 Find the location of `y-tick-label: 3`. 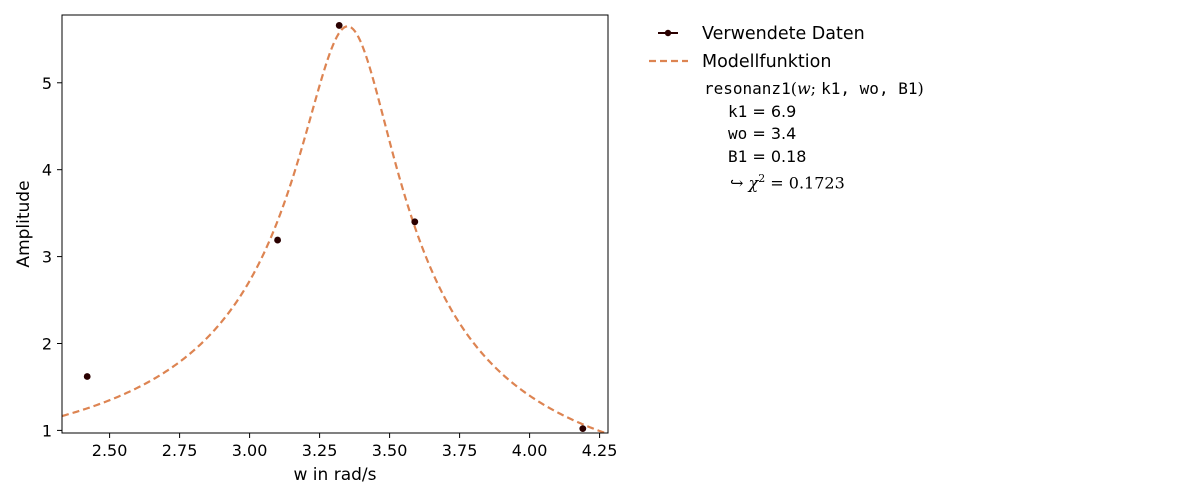

y-tick-label: 3 is located at coordinates (47, 257).